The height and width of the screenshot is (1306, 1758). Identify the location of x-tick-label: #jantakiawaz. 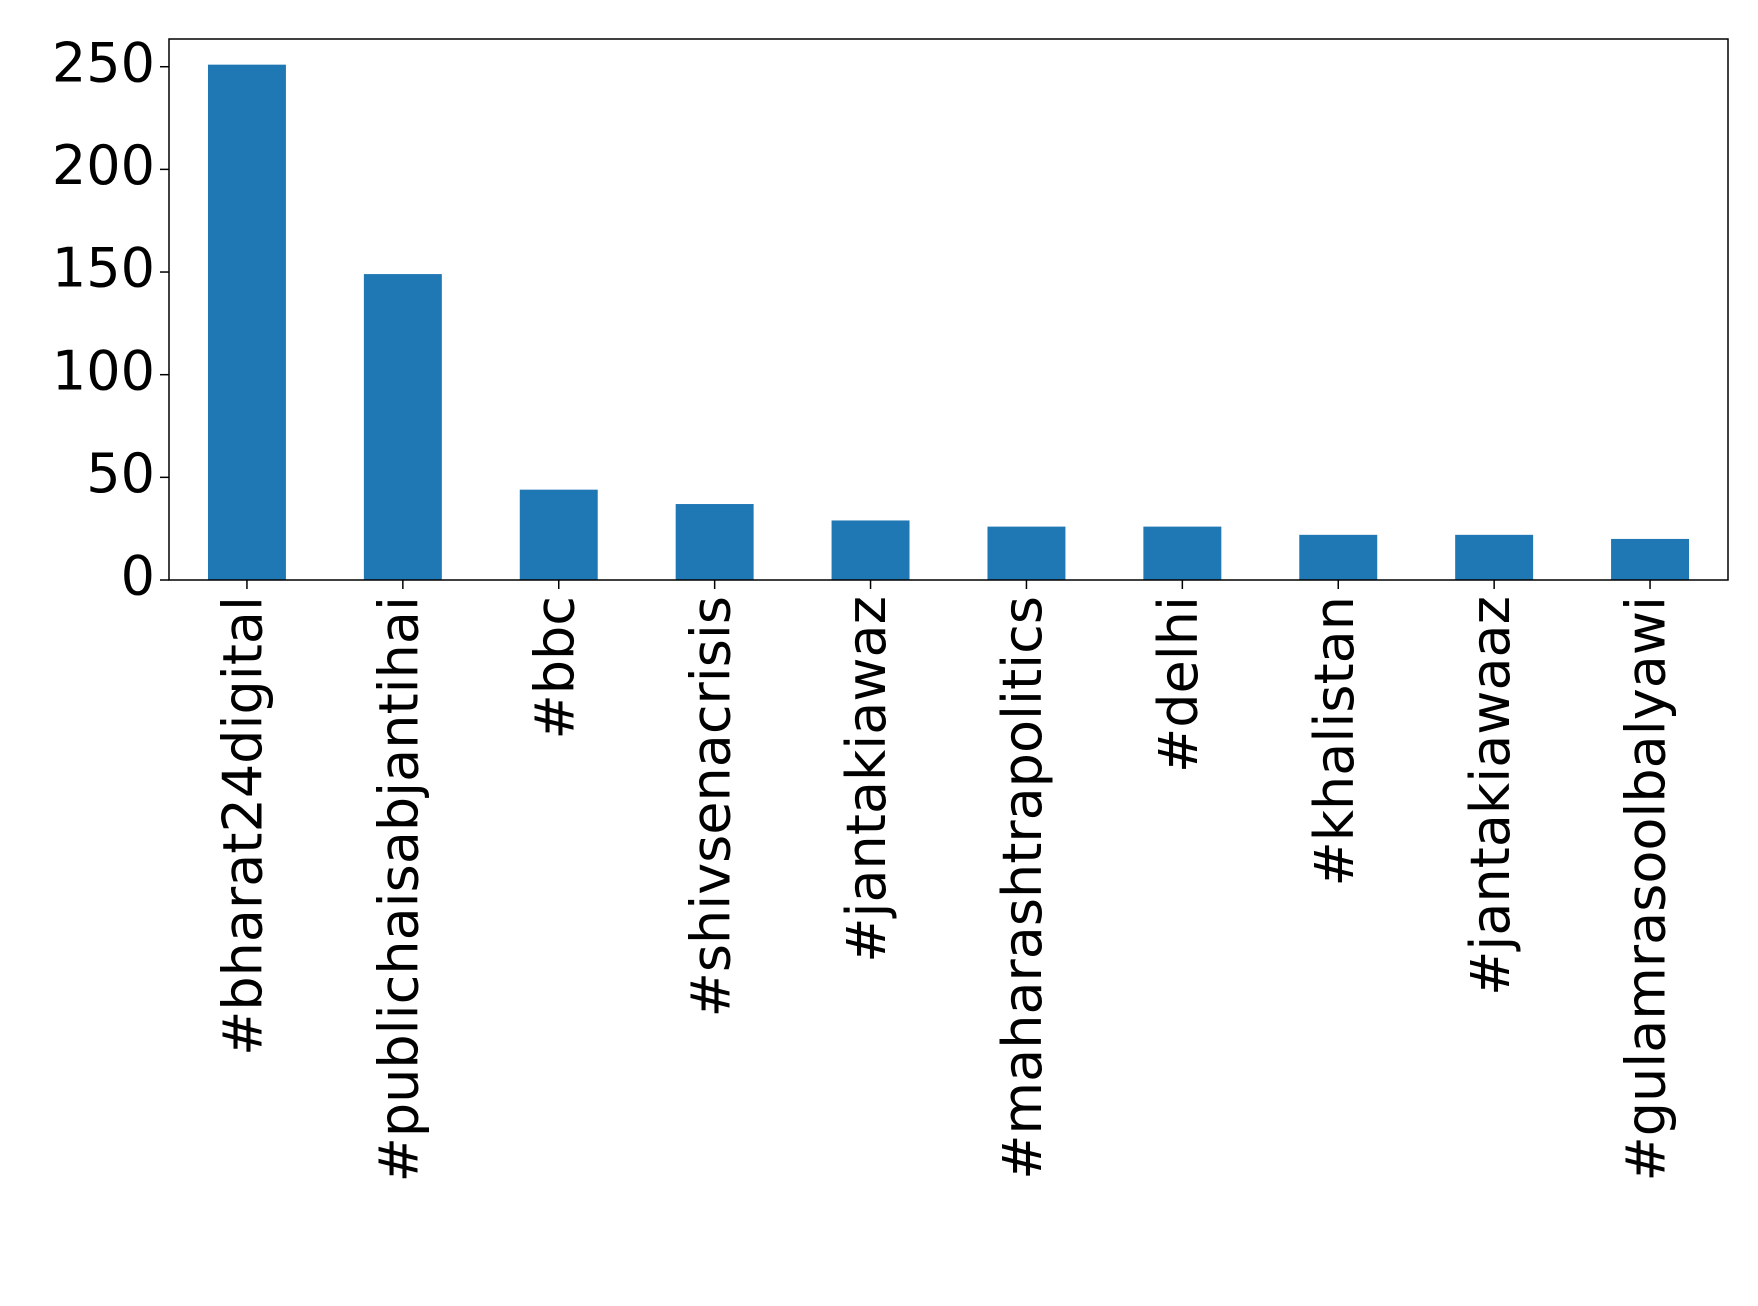
(866, 779).